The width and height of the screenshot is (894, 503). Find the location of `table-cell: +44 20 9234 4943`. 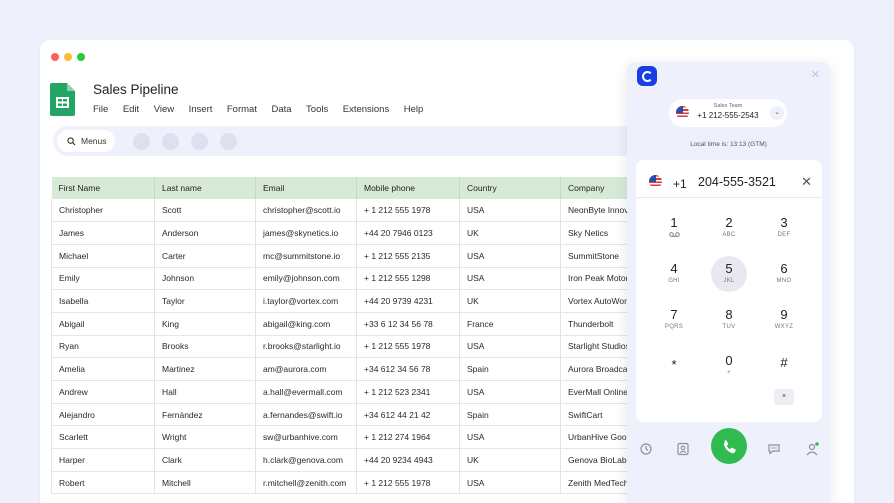

table-cell: +44 20 9234 4943 is located at coordinates (408, 460).